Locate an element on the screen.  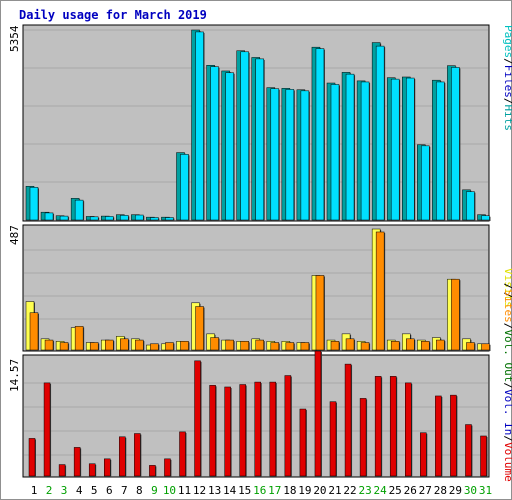
x-label-day-28: 28 is located at coordinates (440, 490).